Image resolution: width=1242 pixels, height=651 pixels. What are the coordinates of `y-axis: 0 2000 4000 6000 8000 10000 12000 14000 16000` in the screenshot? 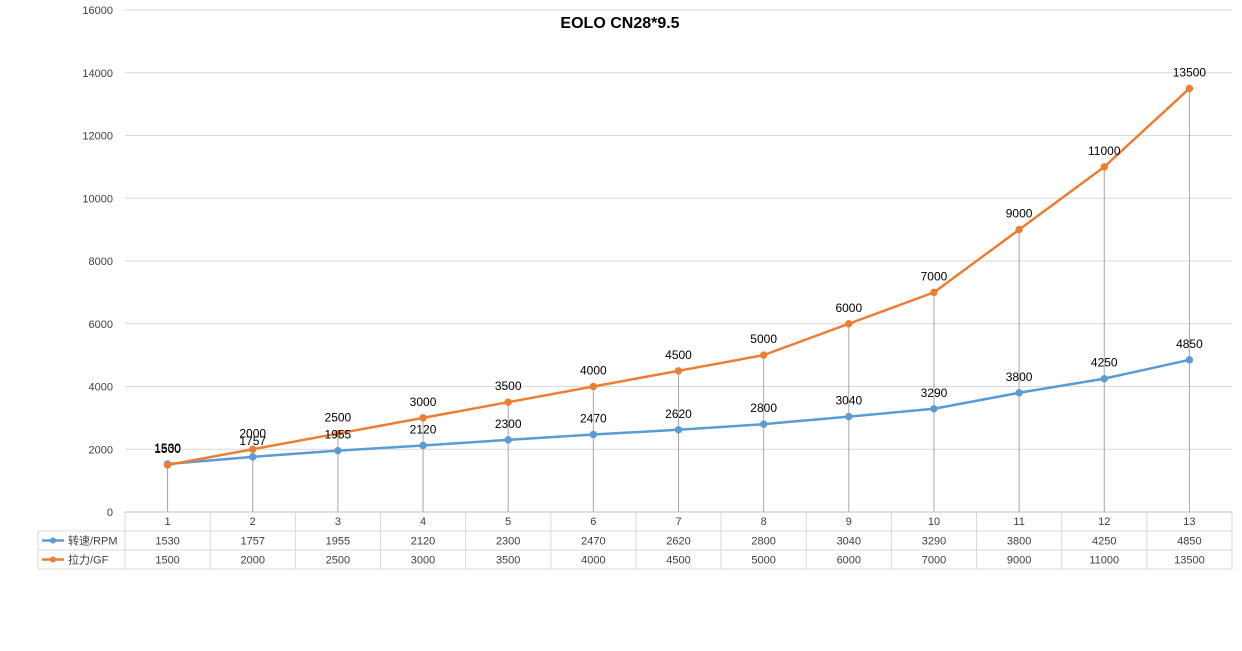 It's located at (97, 262).